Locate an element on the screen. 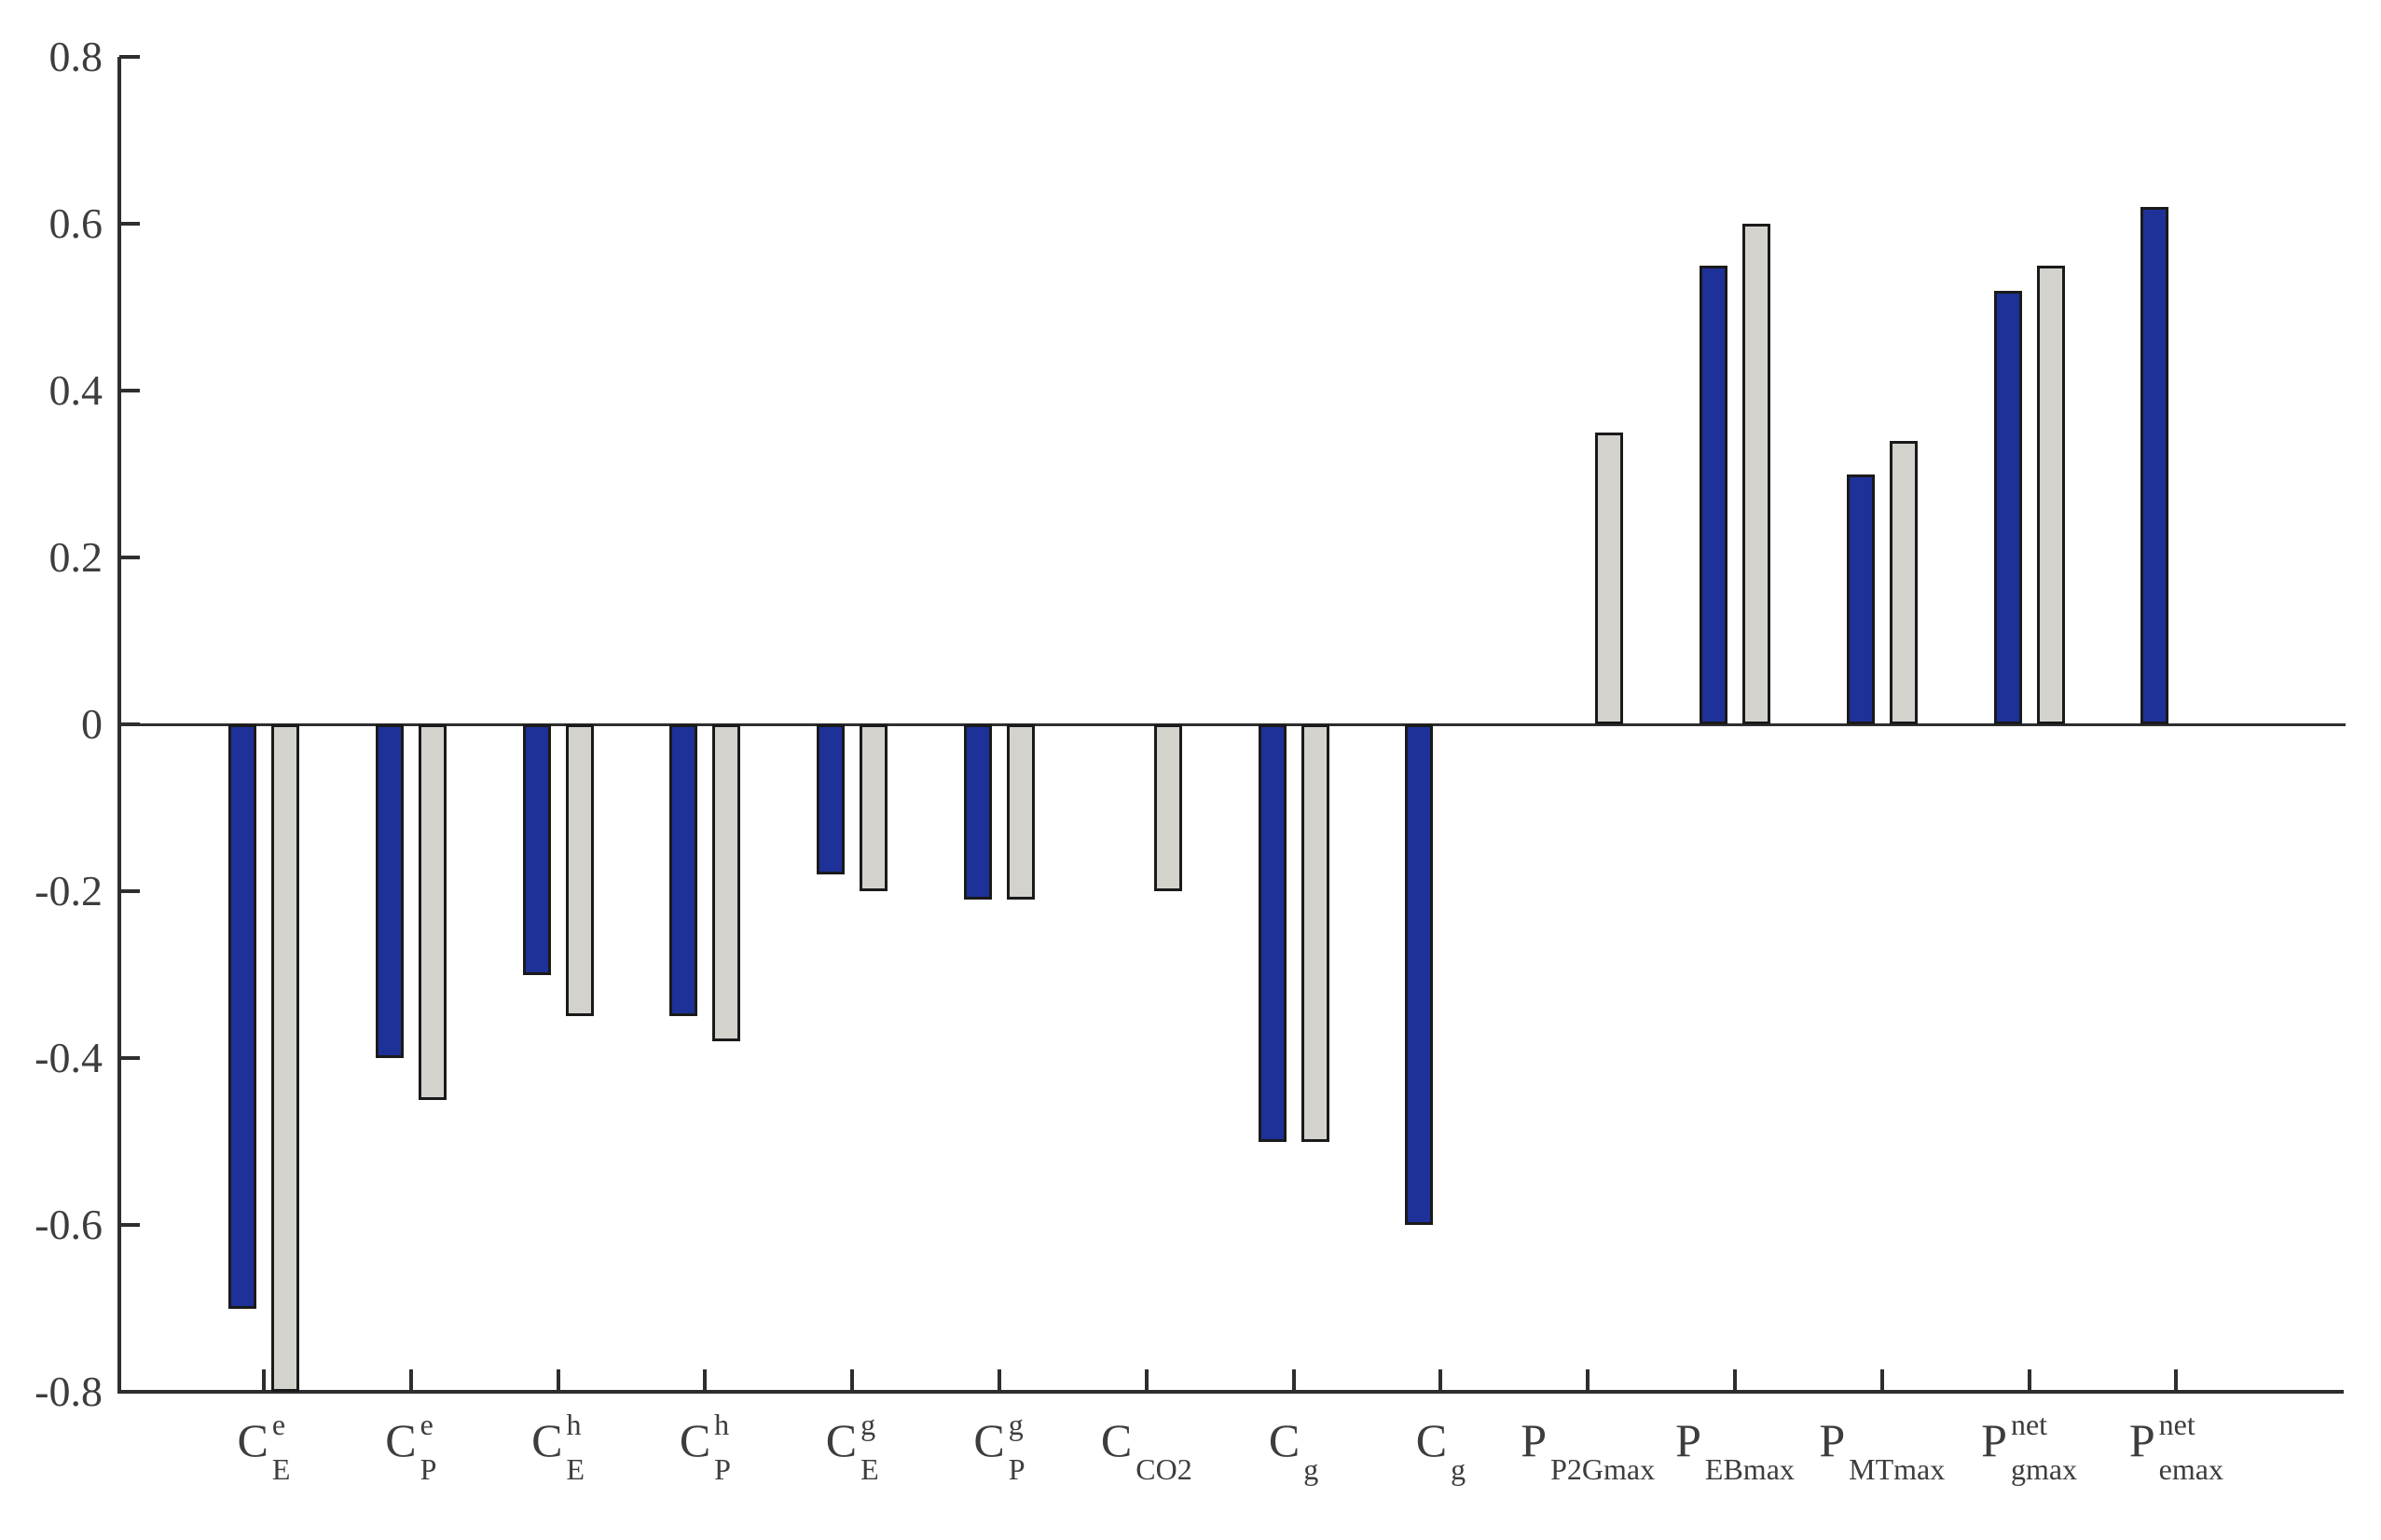  category-label: P MTmax is located at coordinates (1882, 1446).